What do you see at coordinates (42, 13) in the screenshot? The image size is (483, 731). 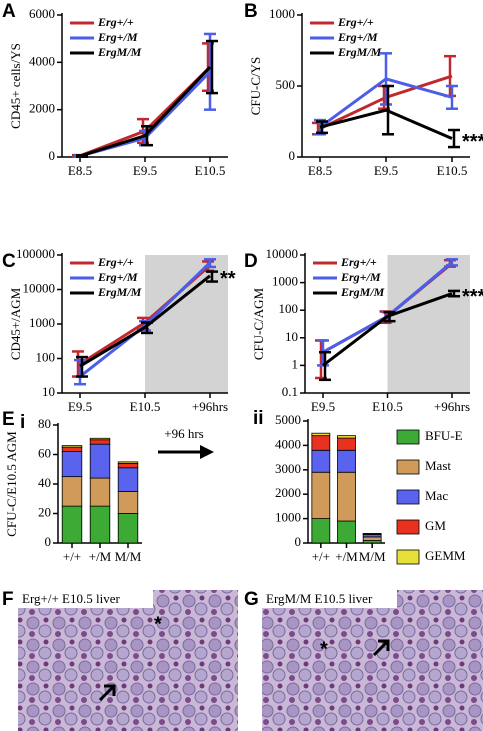 I see `y-tick-label: 6000` at bounding box center [42, 13].